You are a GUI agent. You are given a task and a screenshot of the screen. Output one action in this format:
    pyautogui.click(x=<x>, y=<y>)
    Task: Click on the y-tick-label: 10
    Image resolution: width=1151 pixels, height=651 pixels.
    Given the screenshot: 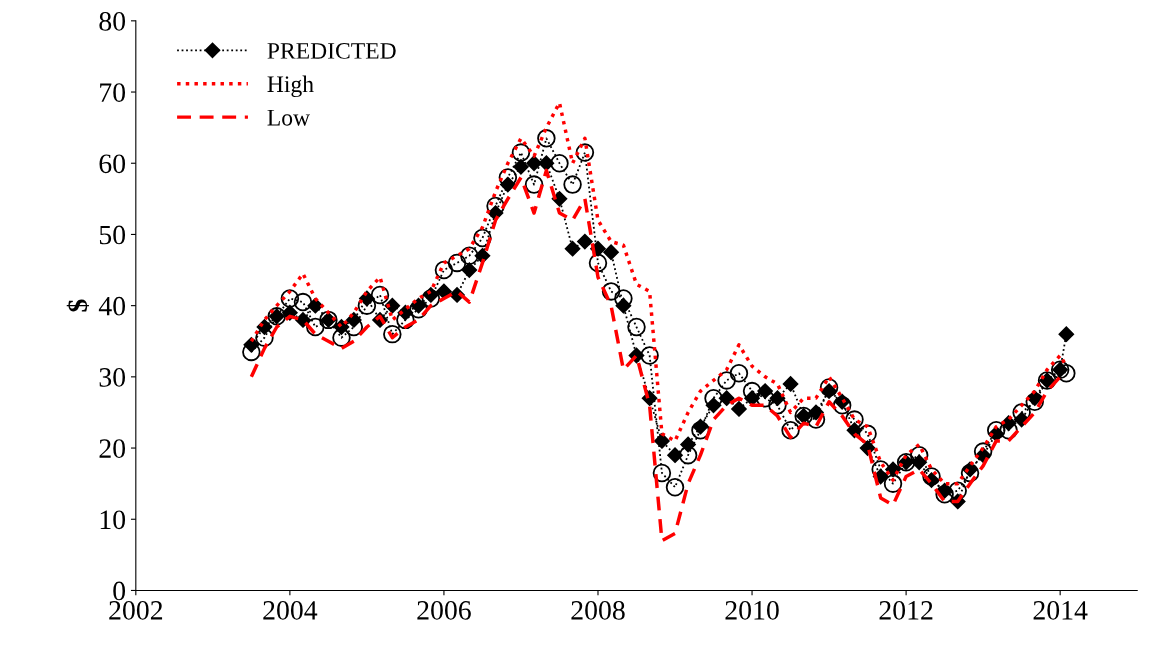 What is the action you would take?
    pyautogui.click(x=113, y=520)
    